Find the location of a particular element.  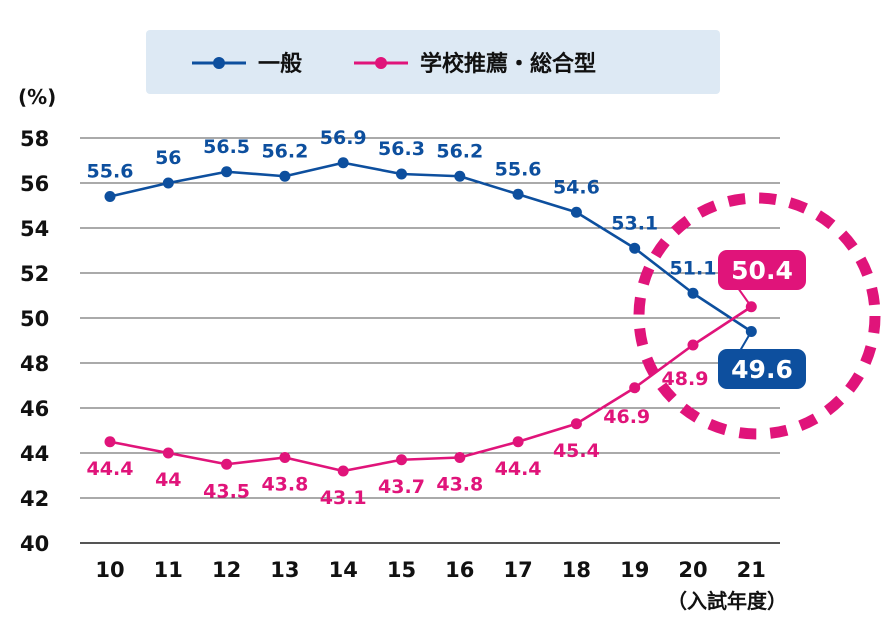

legend-box is located at coordinates (433, 62).